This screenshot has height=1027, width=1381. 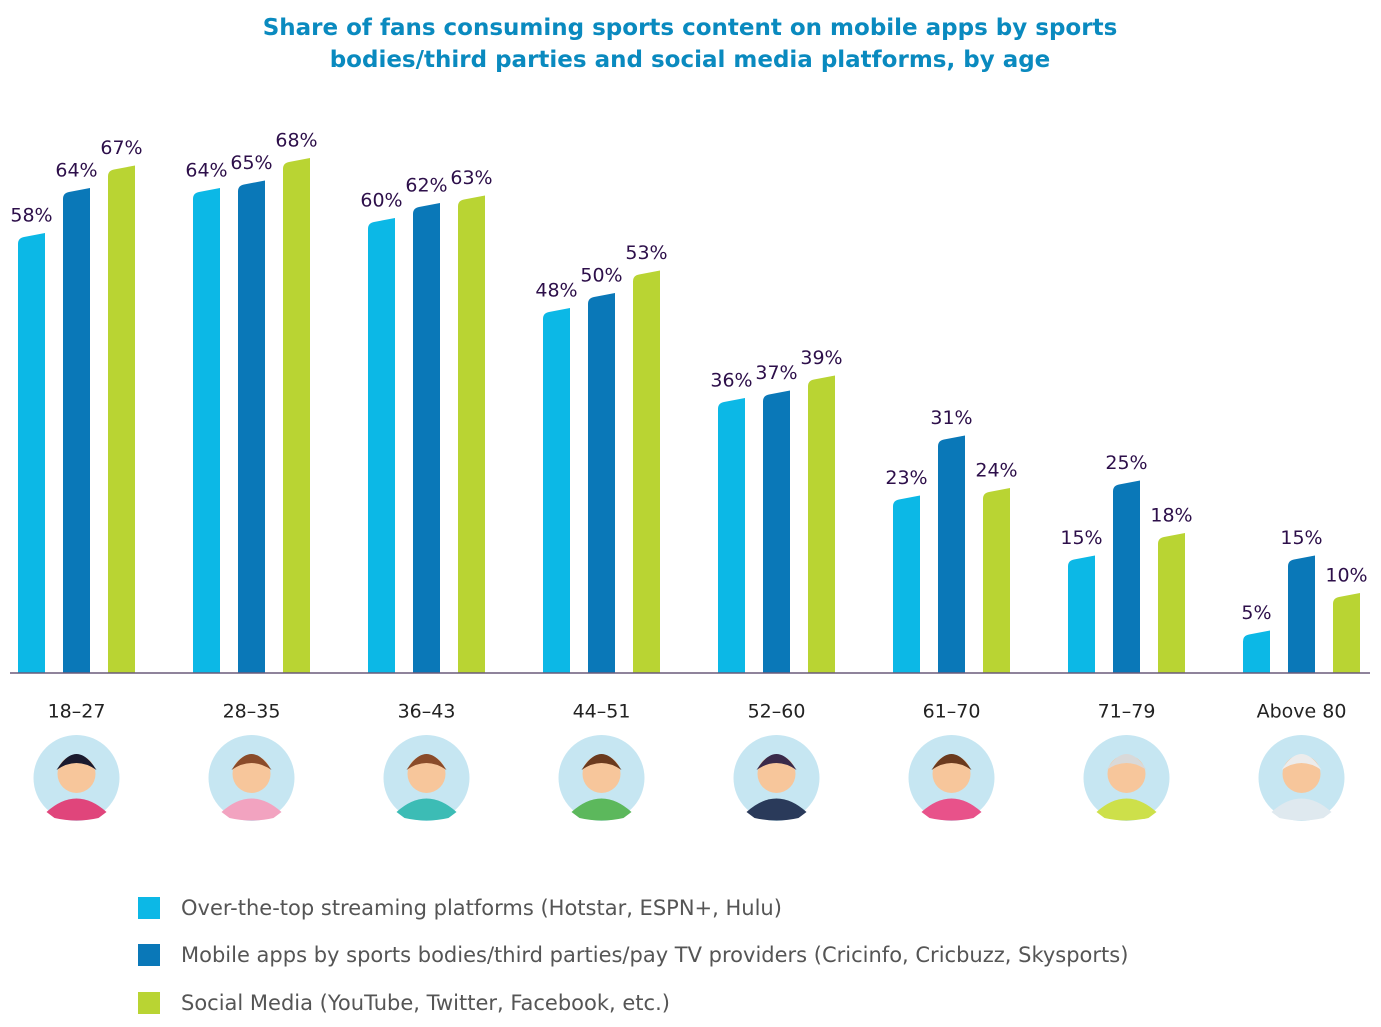 I want to click on value-label: 25%, so click(x=1126, y=463).